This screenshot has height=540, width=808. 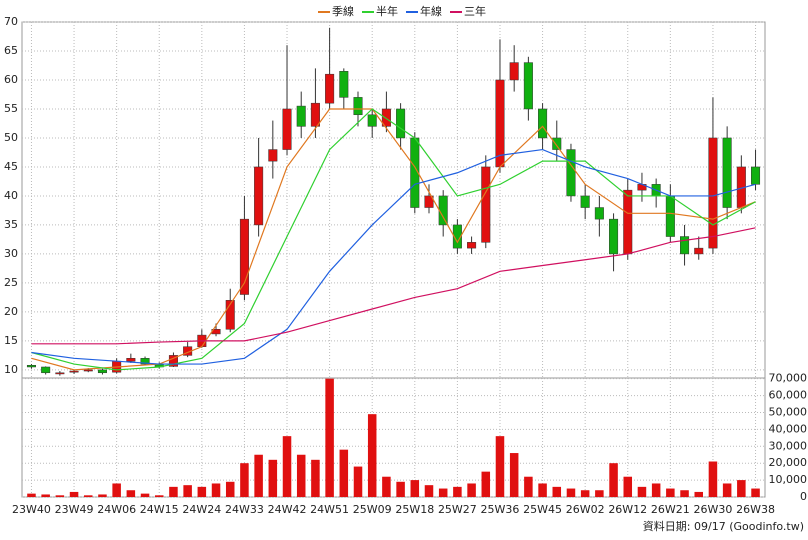 What do you see at coordinates (11, 195) in the screenshot?
I see `y-tick-label: 40` at bounding box center [11, 195].